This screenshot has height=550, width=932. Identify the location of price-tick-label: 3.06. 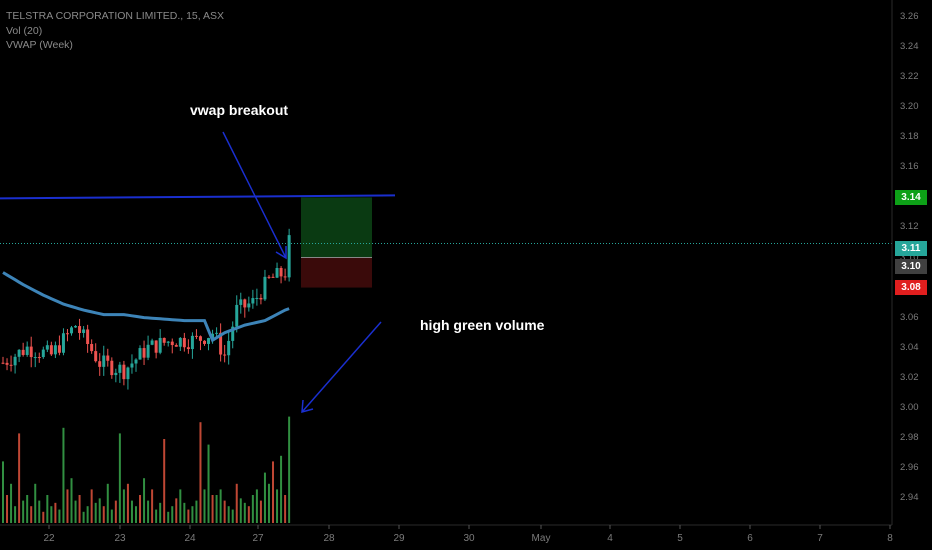
(909, 317).